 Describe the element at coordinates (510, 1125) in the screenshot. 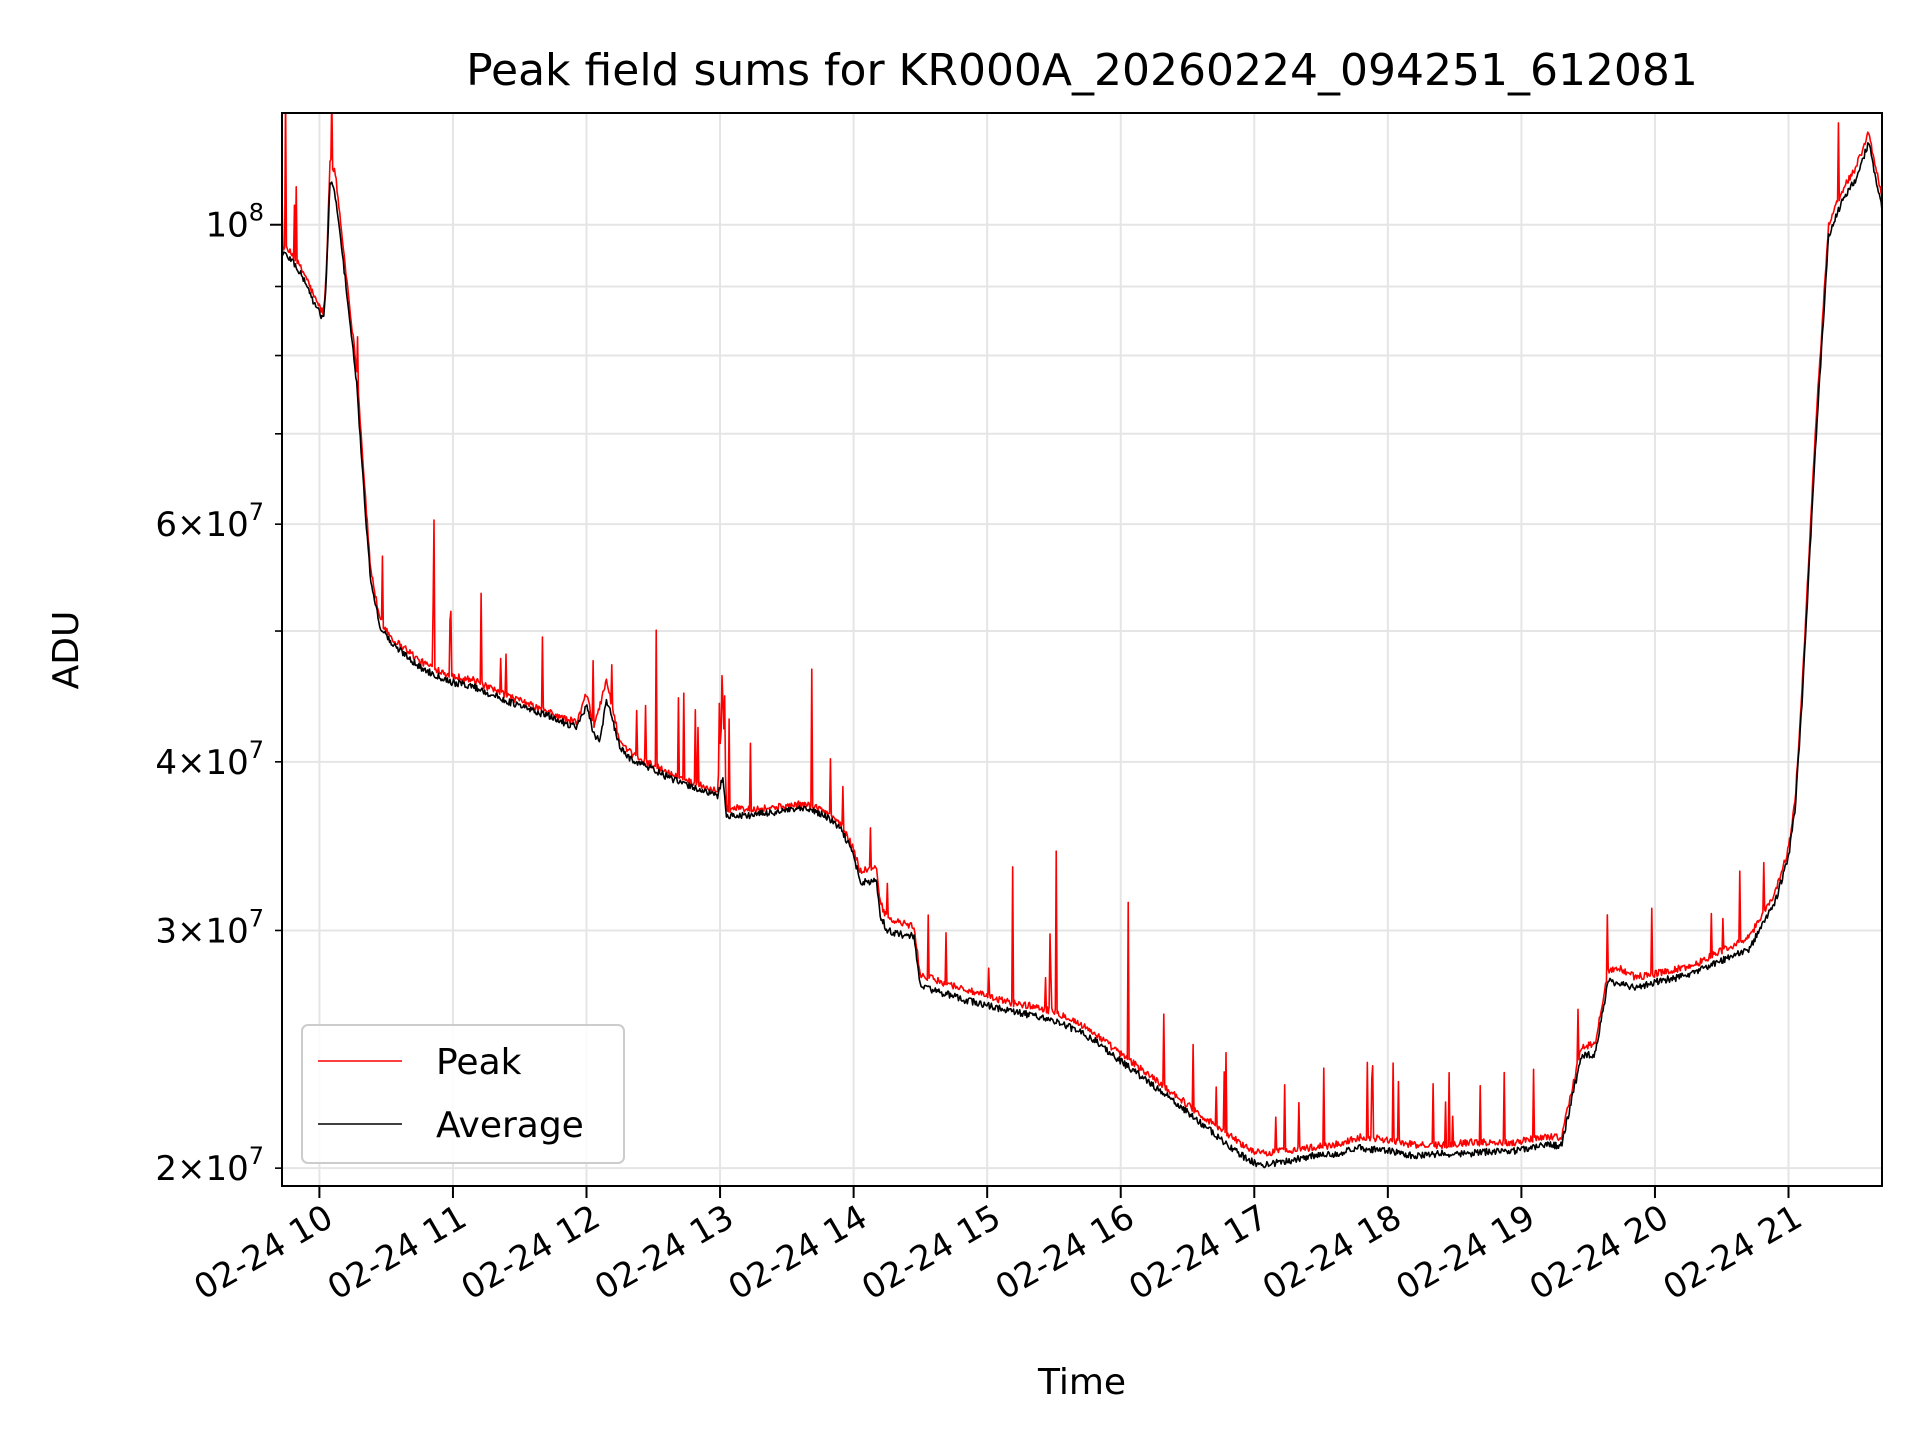

I see `legend-label-average: Average` at that location.